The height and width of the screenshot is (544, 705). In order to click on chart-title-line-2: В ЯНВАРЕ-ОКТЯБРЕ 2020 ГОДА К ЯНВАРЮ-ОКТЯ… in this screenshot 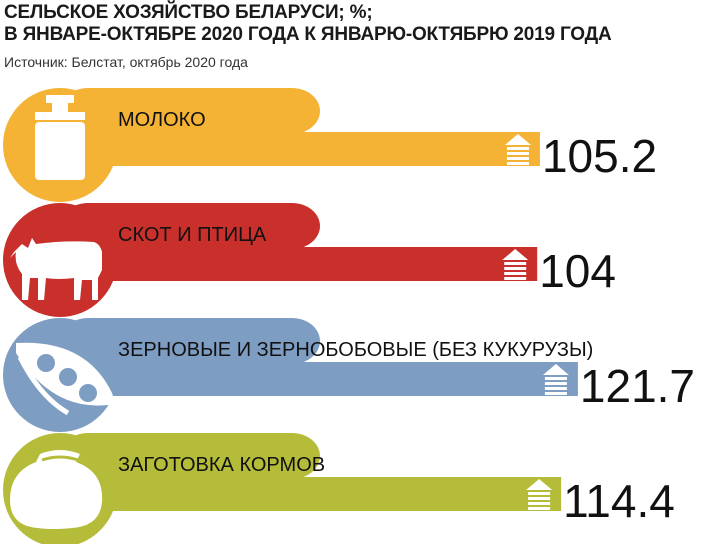, I will do `click(308, 34)`.